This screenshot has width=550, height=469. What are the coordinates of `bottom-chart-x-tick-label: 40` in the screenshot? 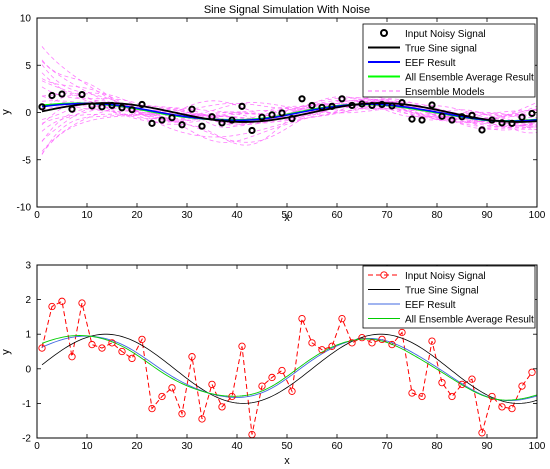 It's located at (237, 446).